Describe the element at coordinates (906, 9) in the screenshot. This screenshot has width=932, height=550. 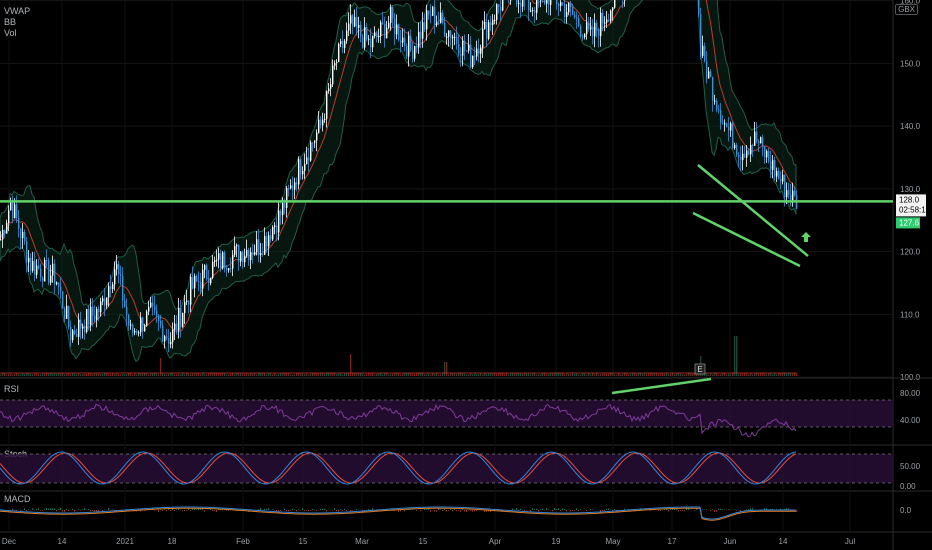
I see `currency-badge: GBX` at that location.